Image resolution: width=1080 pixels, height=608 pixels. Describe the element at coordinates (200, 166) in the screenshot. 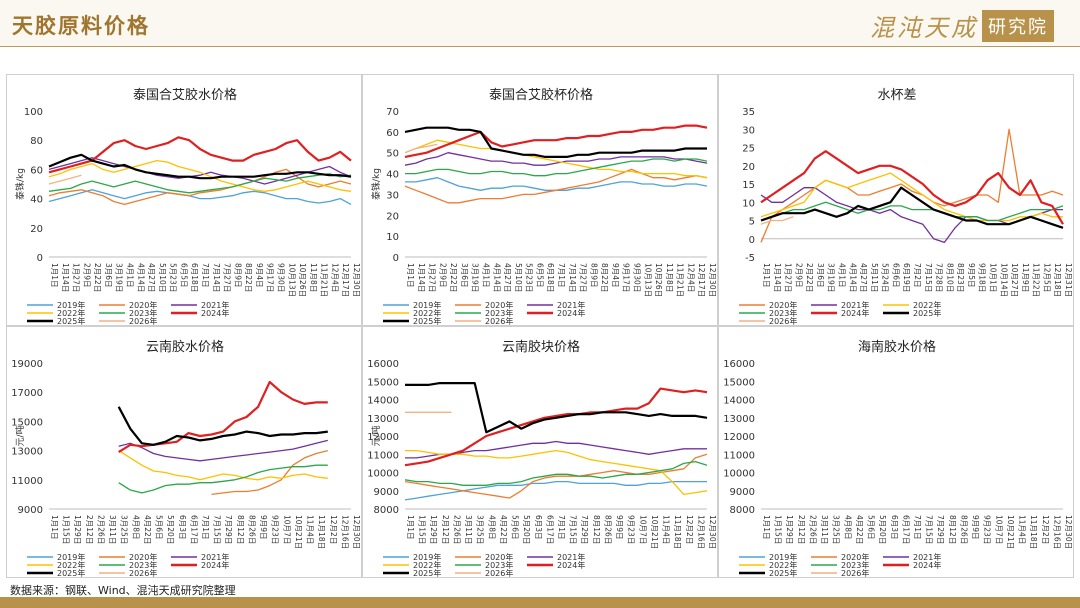

I see `series-line-2025年` at that location.